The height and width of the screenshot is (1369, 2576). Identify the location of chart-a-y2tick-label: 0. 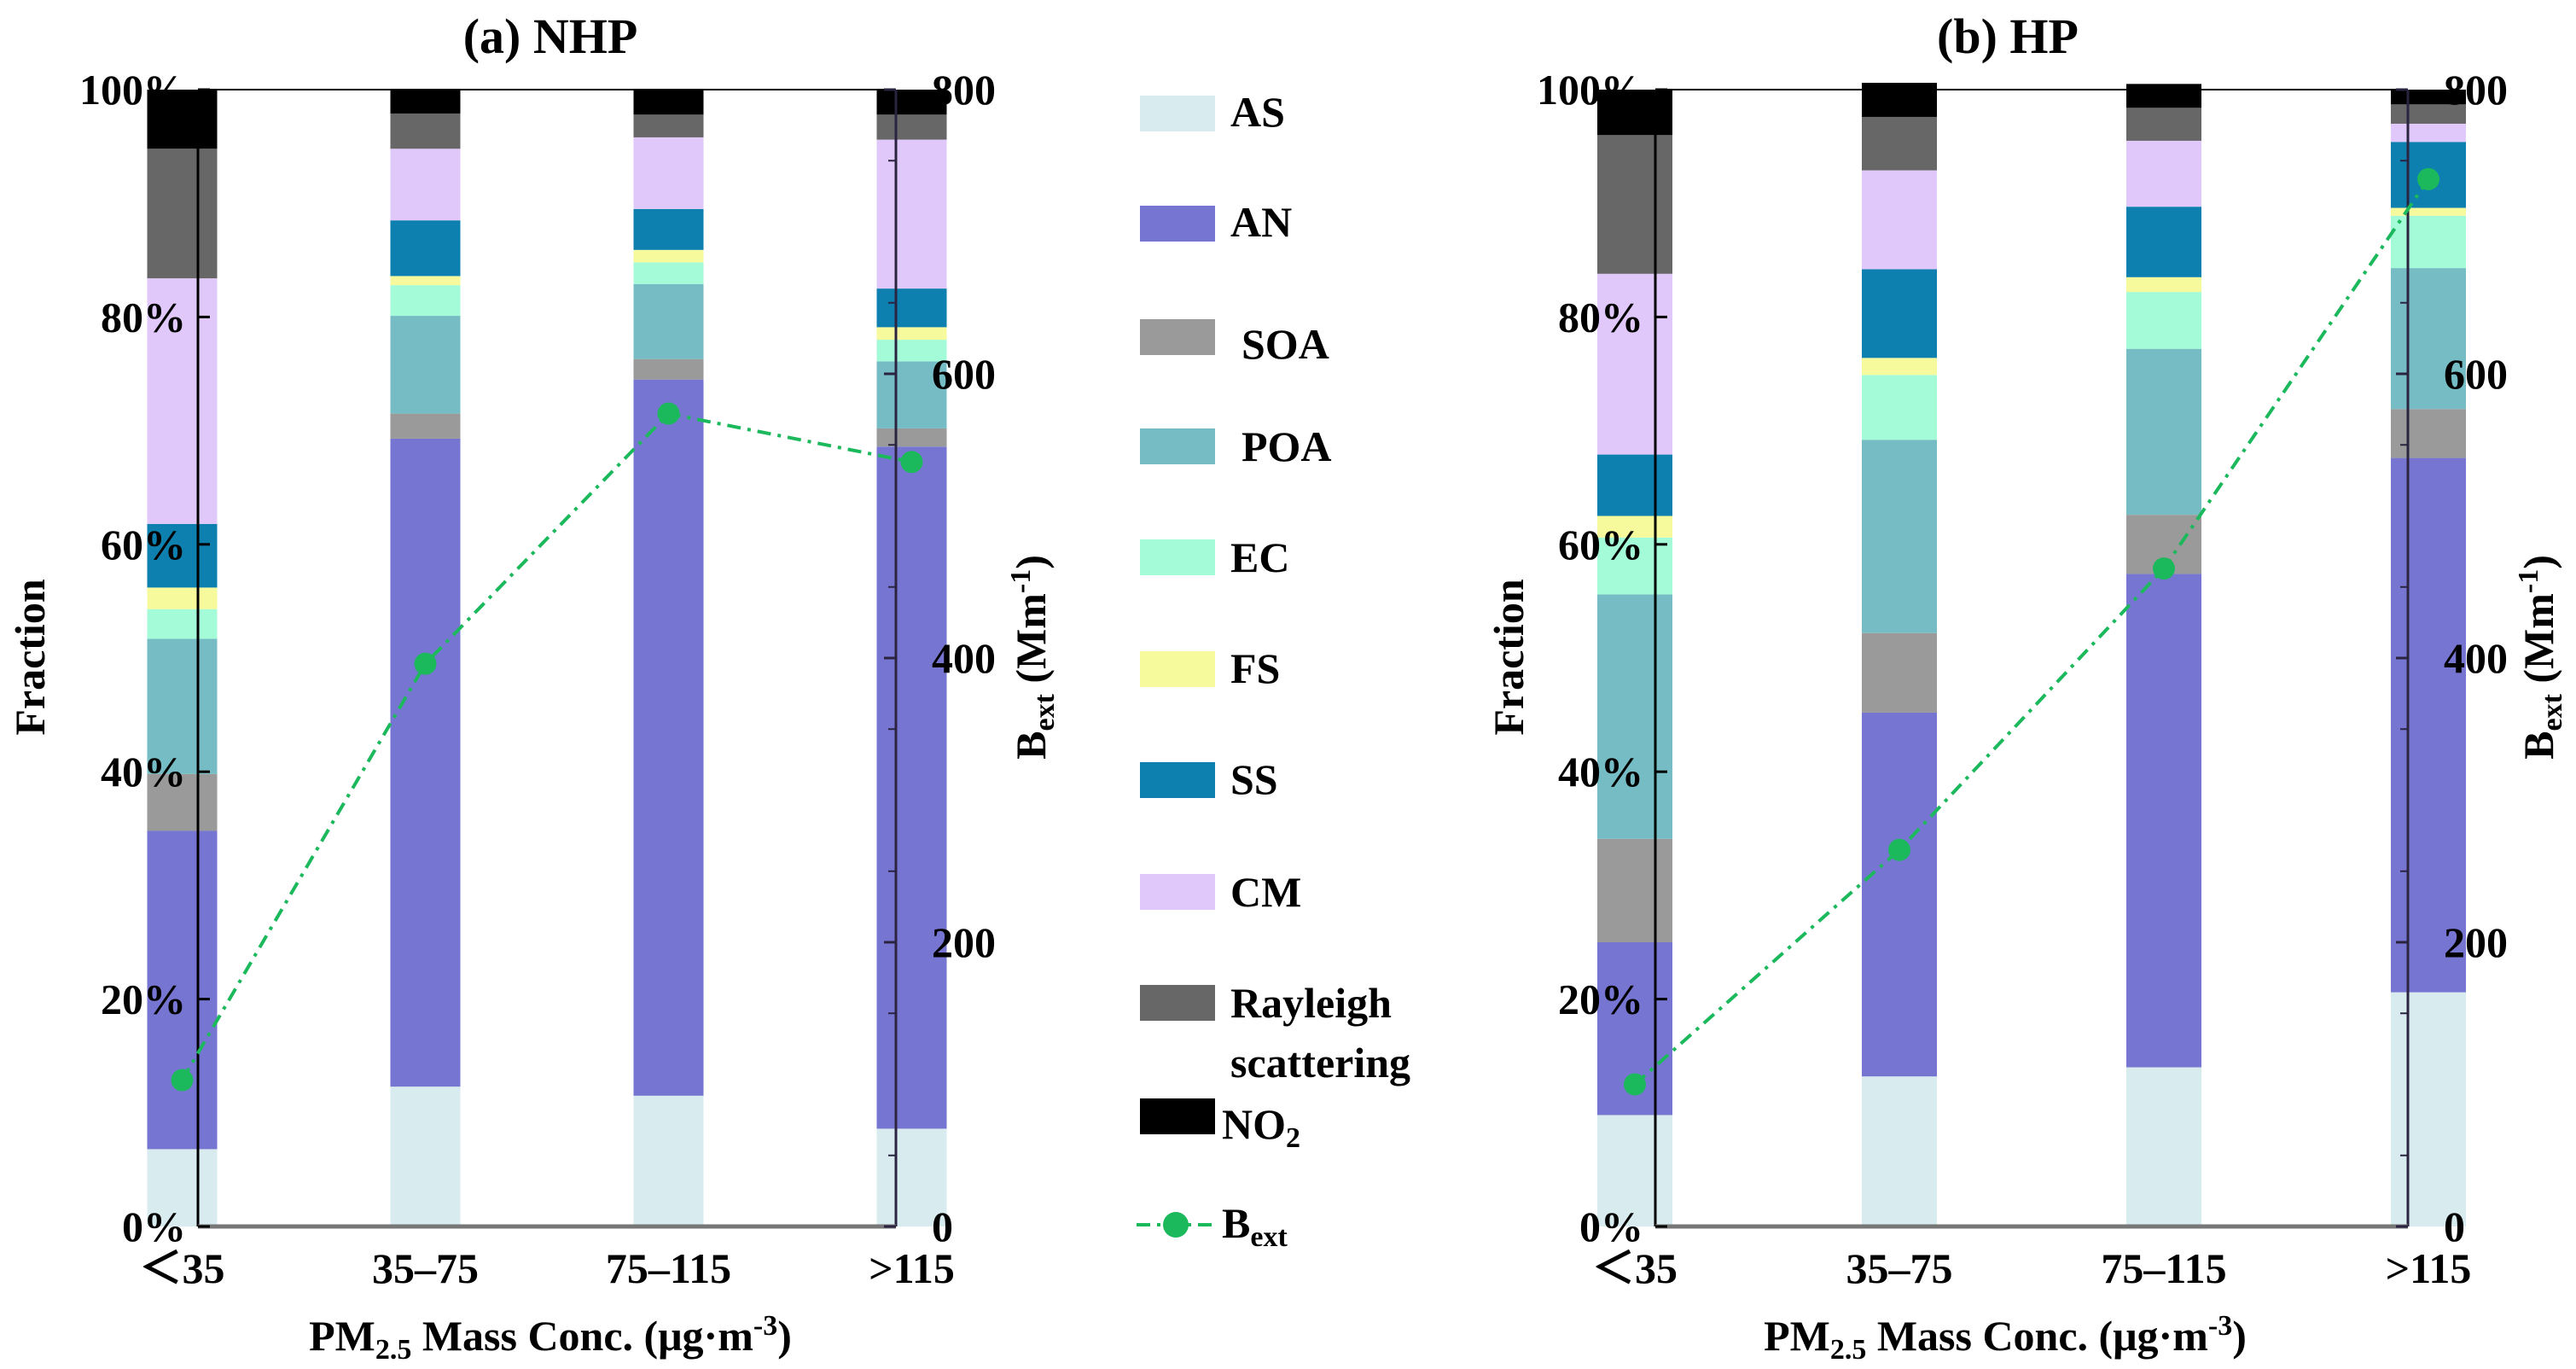
(942, 1226).